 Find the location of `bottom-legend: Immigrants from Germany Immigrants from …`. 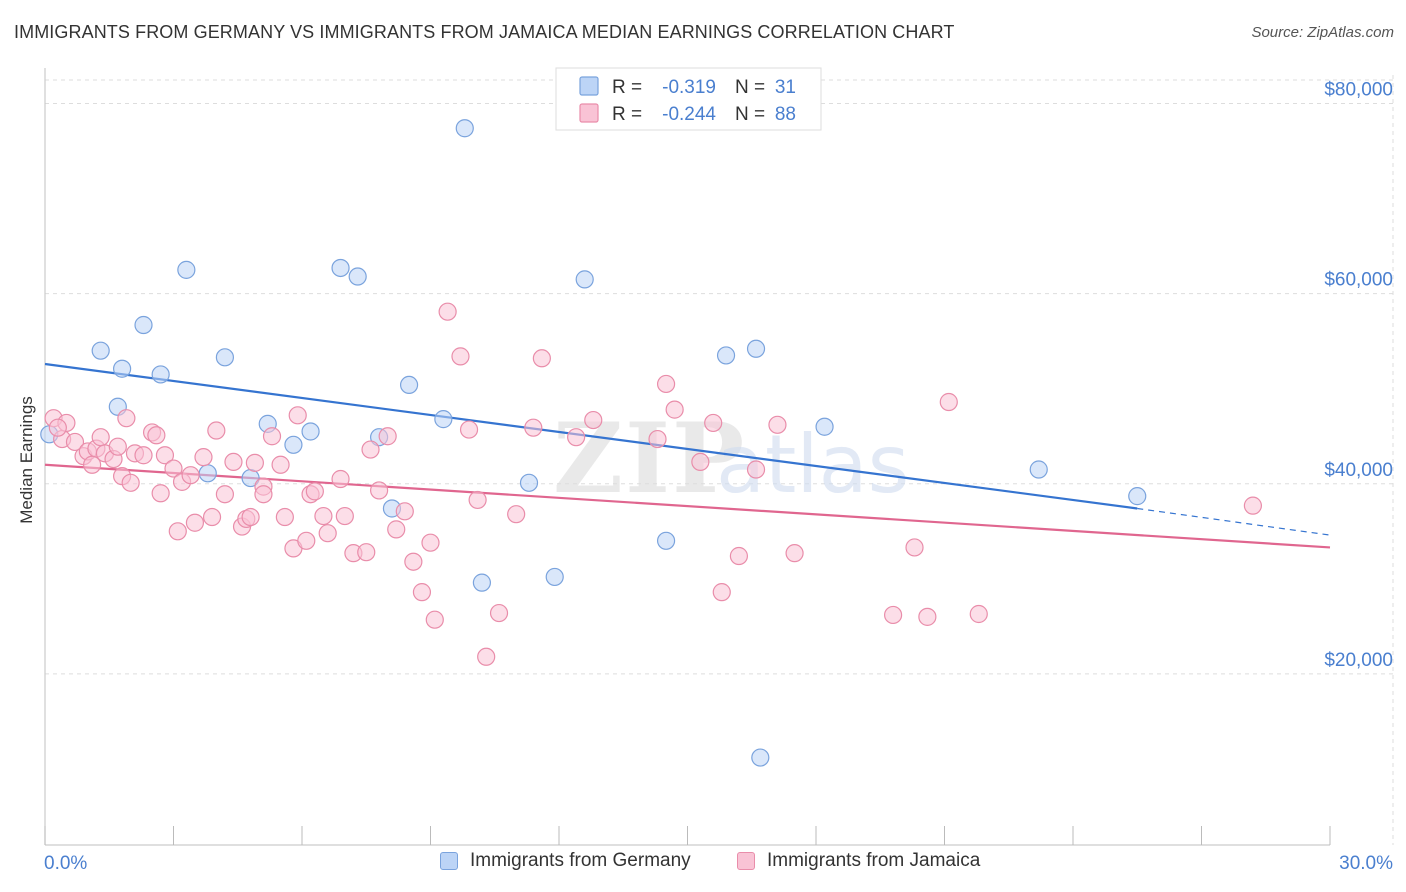

bottom-legend: Immigrants from Germany Immigrants from … is located at coordinates (703, 865).